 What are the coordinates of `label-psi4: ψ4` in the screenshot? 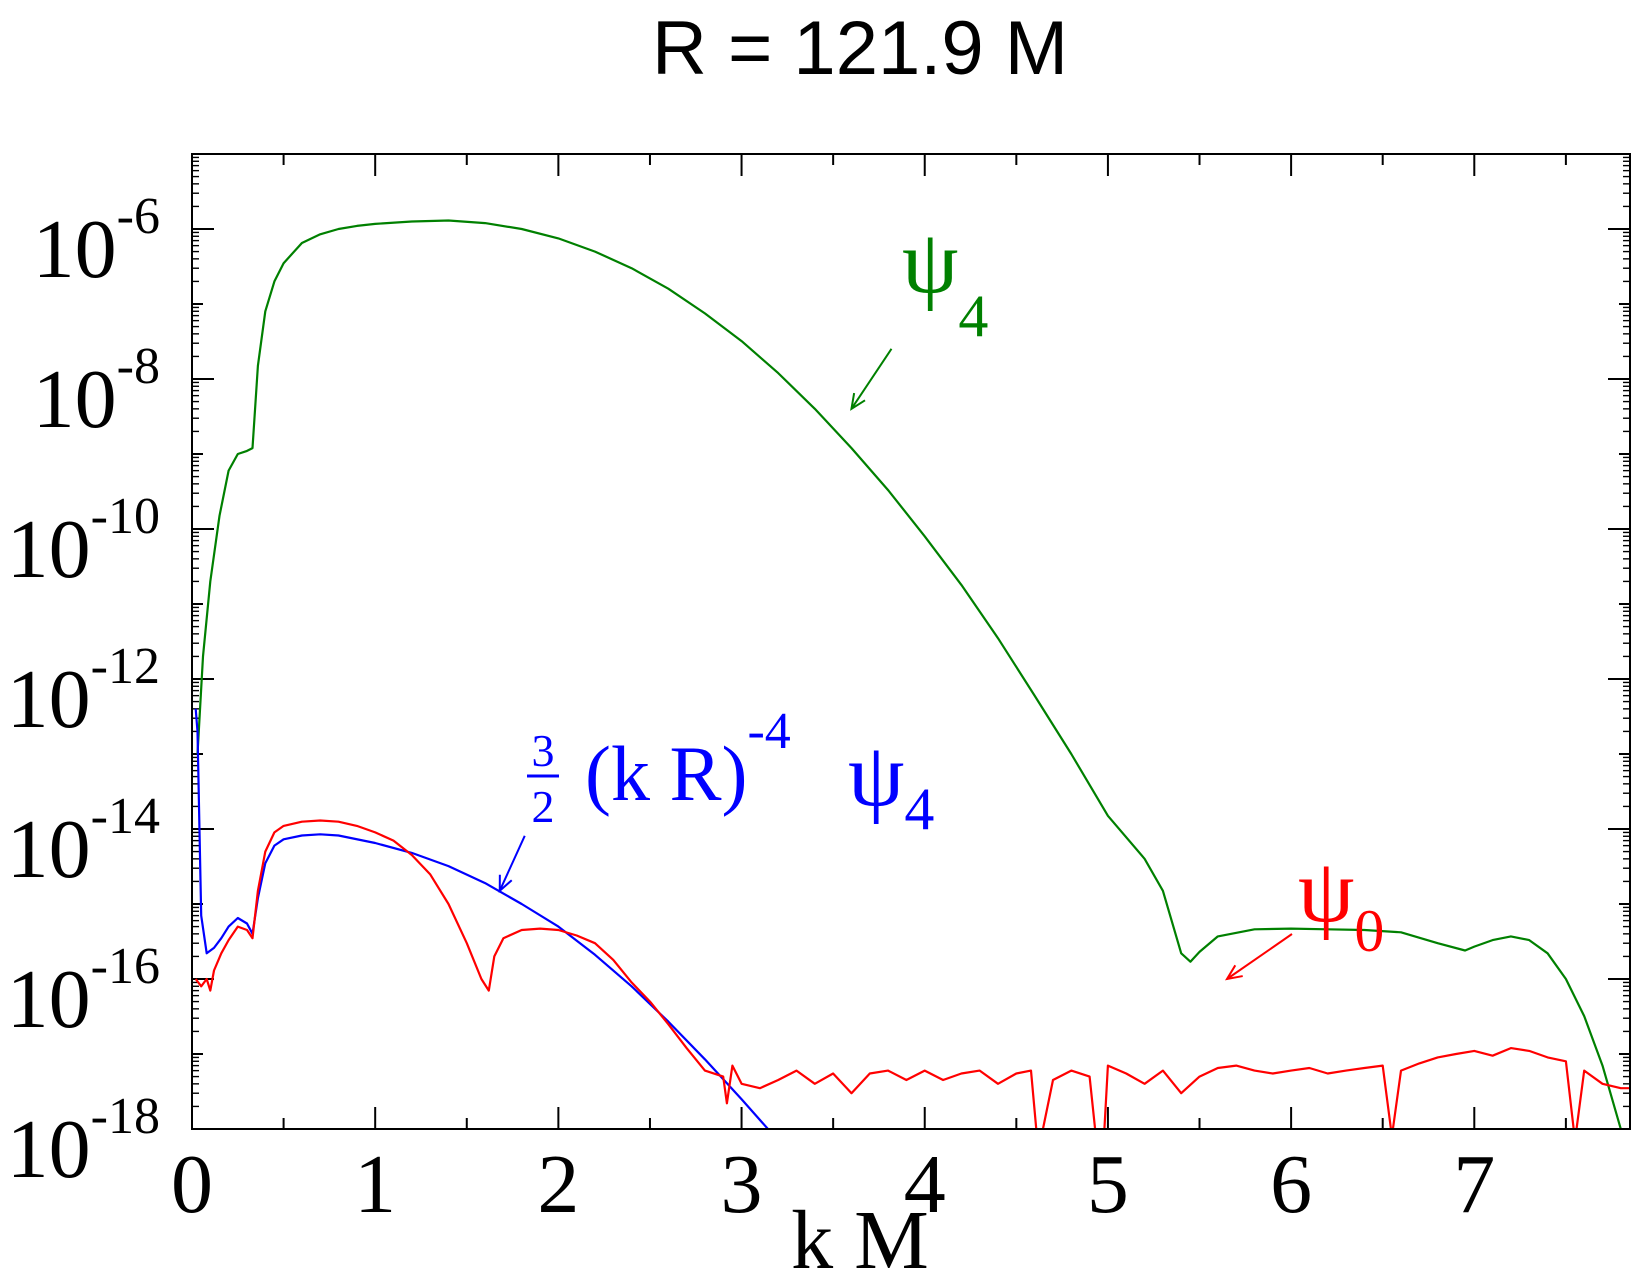 It's located at (945, 281).